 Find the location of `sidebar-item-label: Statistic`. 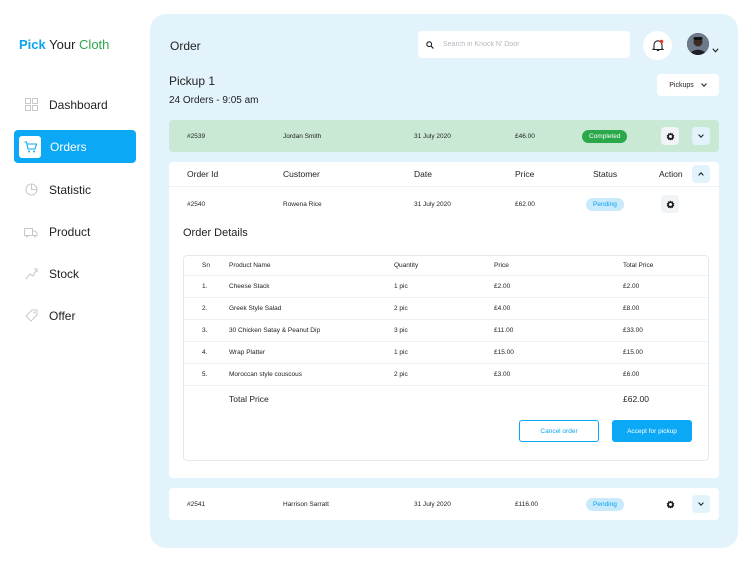

sidebar-item-label: Statistic is located at coordinates (70, 189).